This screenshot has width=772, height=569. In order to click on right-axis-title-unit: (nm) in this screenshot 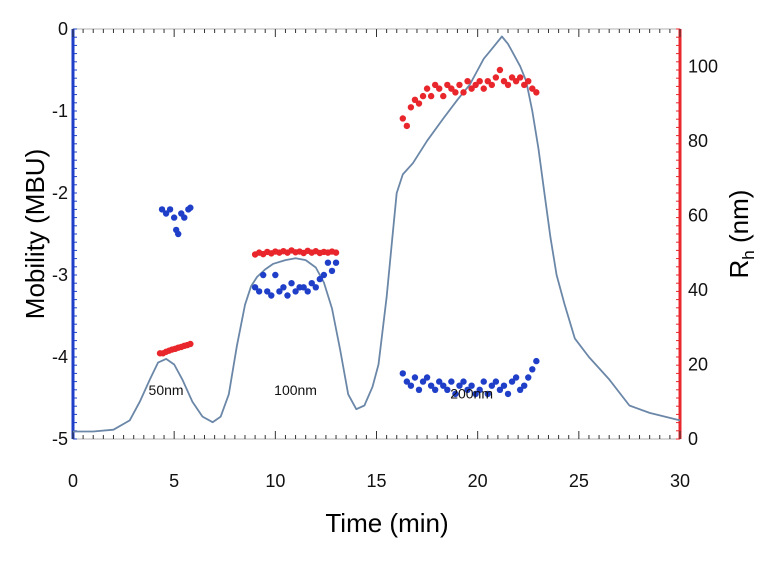, I will do `click(739, 220)`.